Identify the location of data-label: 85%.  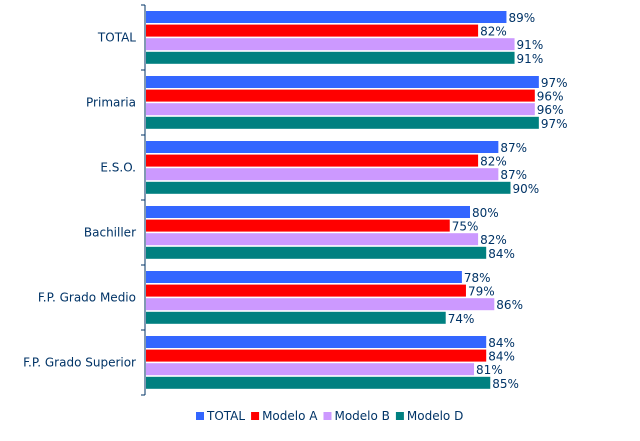
(505, 384).